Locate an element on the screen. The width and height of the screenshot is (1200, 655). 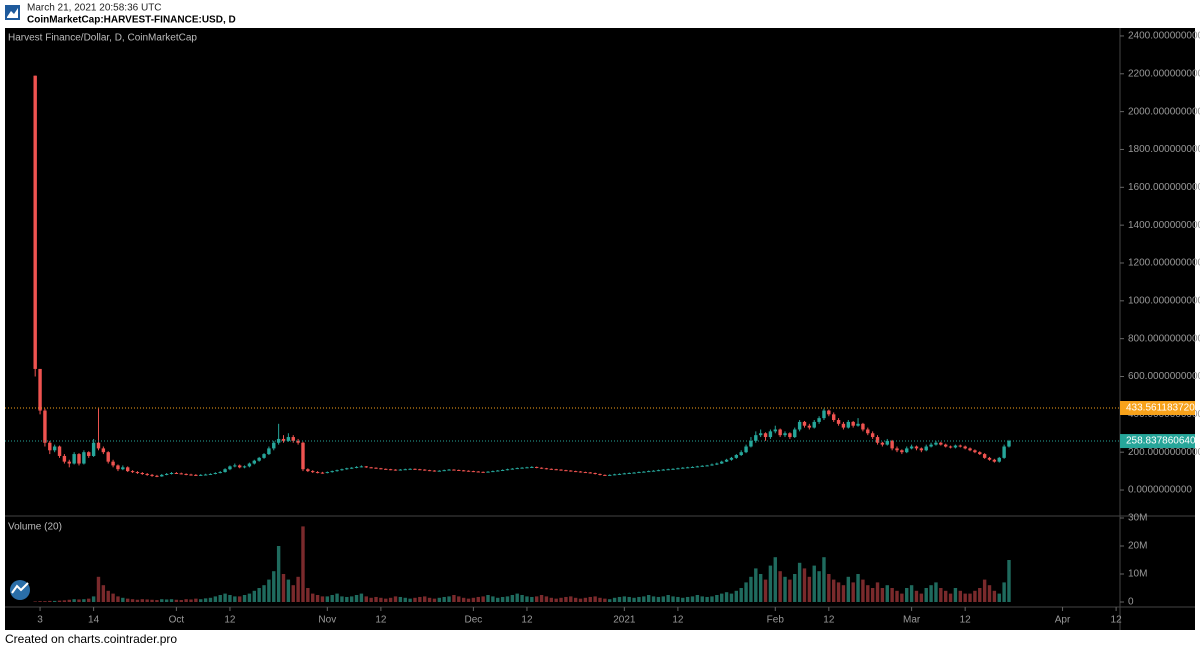
y-tick-label: 2000.0000000000 is located at coordinates (1164, 111).